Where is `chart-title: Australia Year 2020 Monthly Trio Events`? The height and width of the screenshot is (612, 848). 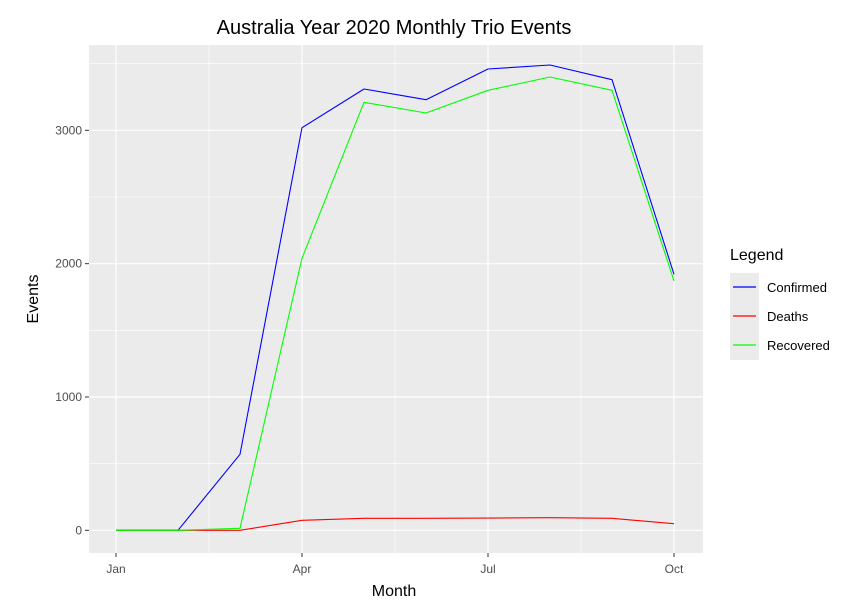
chart-title: Australia Year 2020 Monthly Trio Events is located at coordinates (394, 28).